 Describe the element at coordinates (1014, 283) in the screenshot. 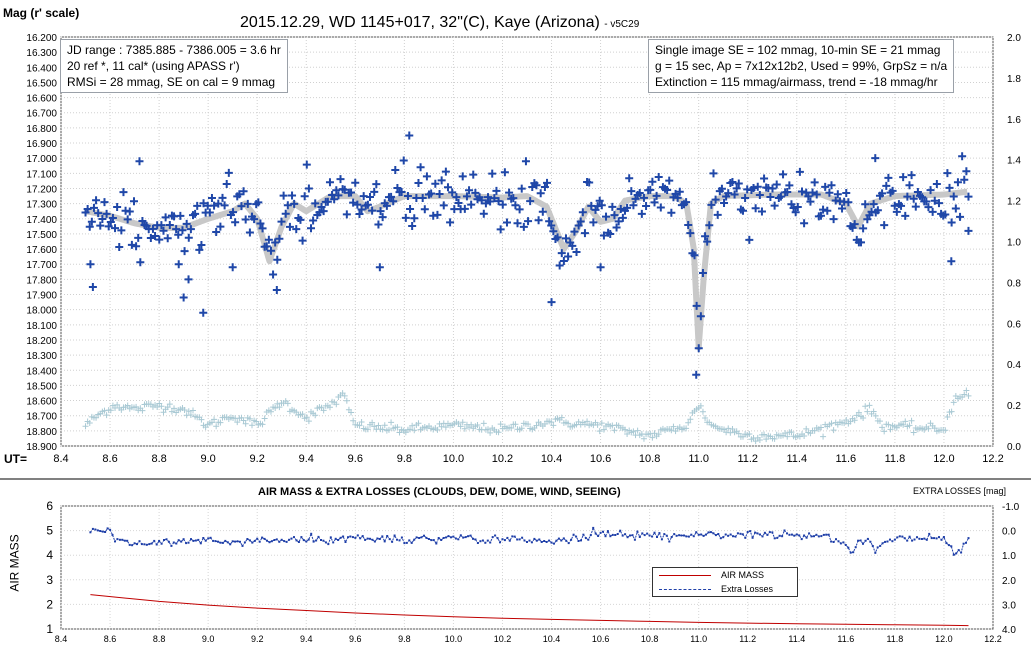

I see `y-right-tick-label: 0.8` at that location.